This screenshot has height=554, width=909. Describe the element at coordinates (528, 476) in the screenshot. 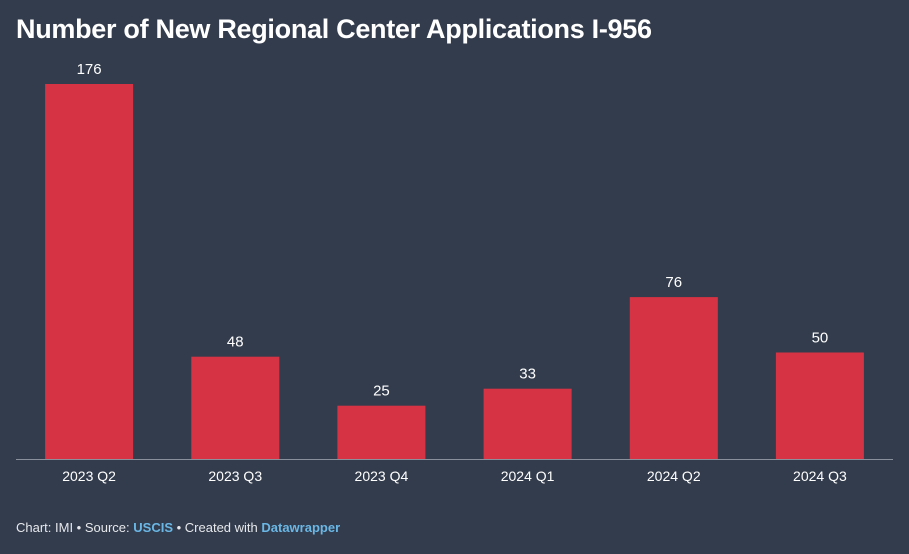

I see `x-tick-label: 2024 Q1` at that location.